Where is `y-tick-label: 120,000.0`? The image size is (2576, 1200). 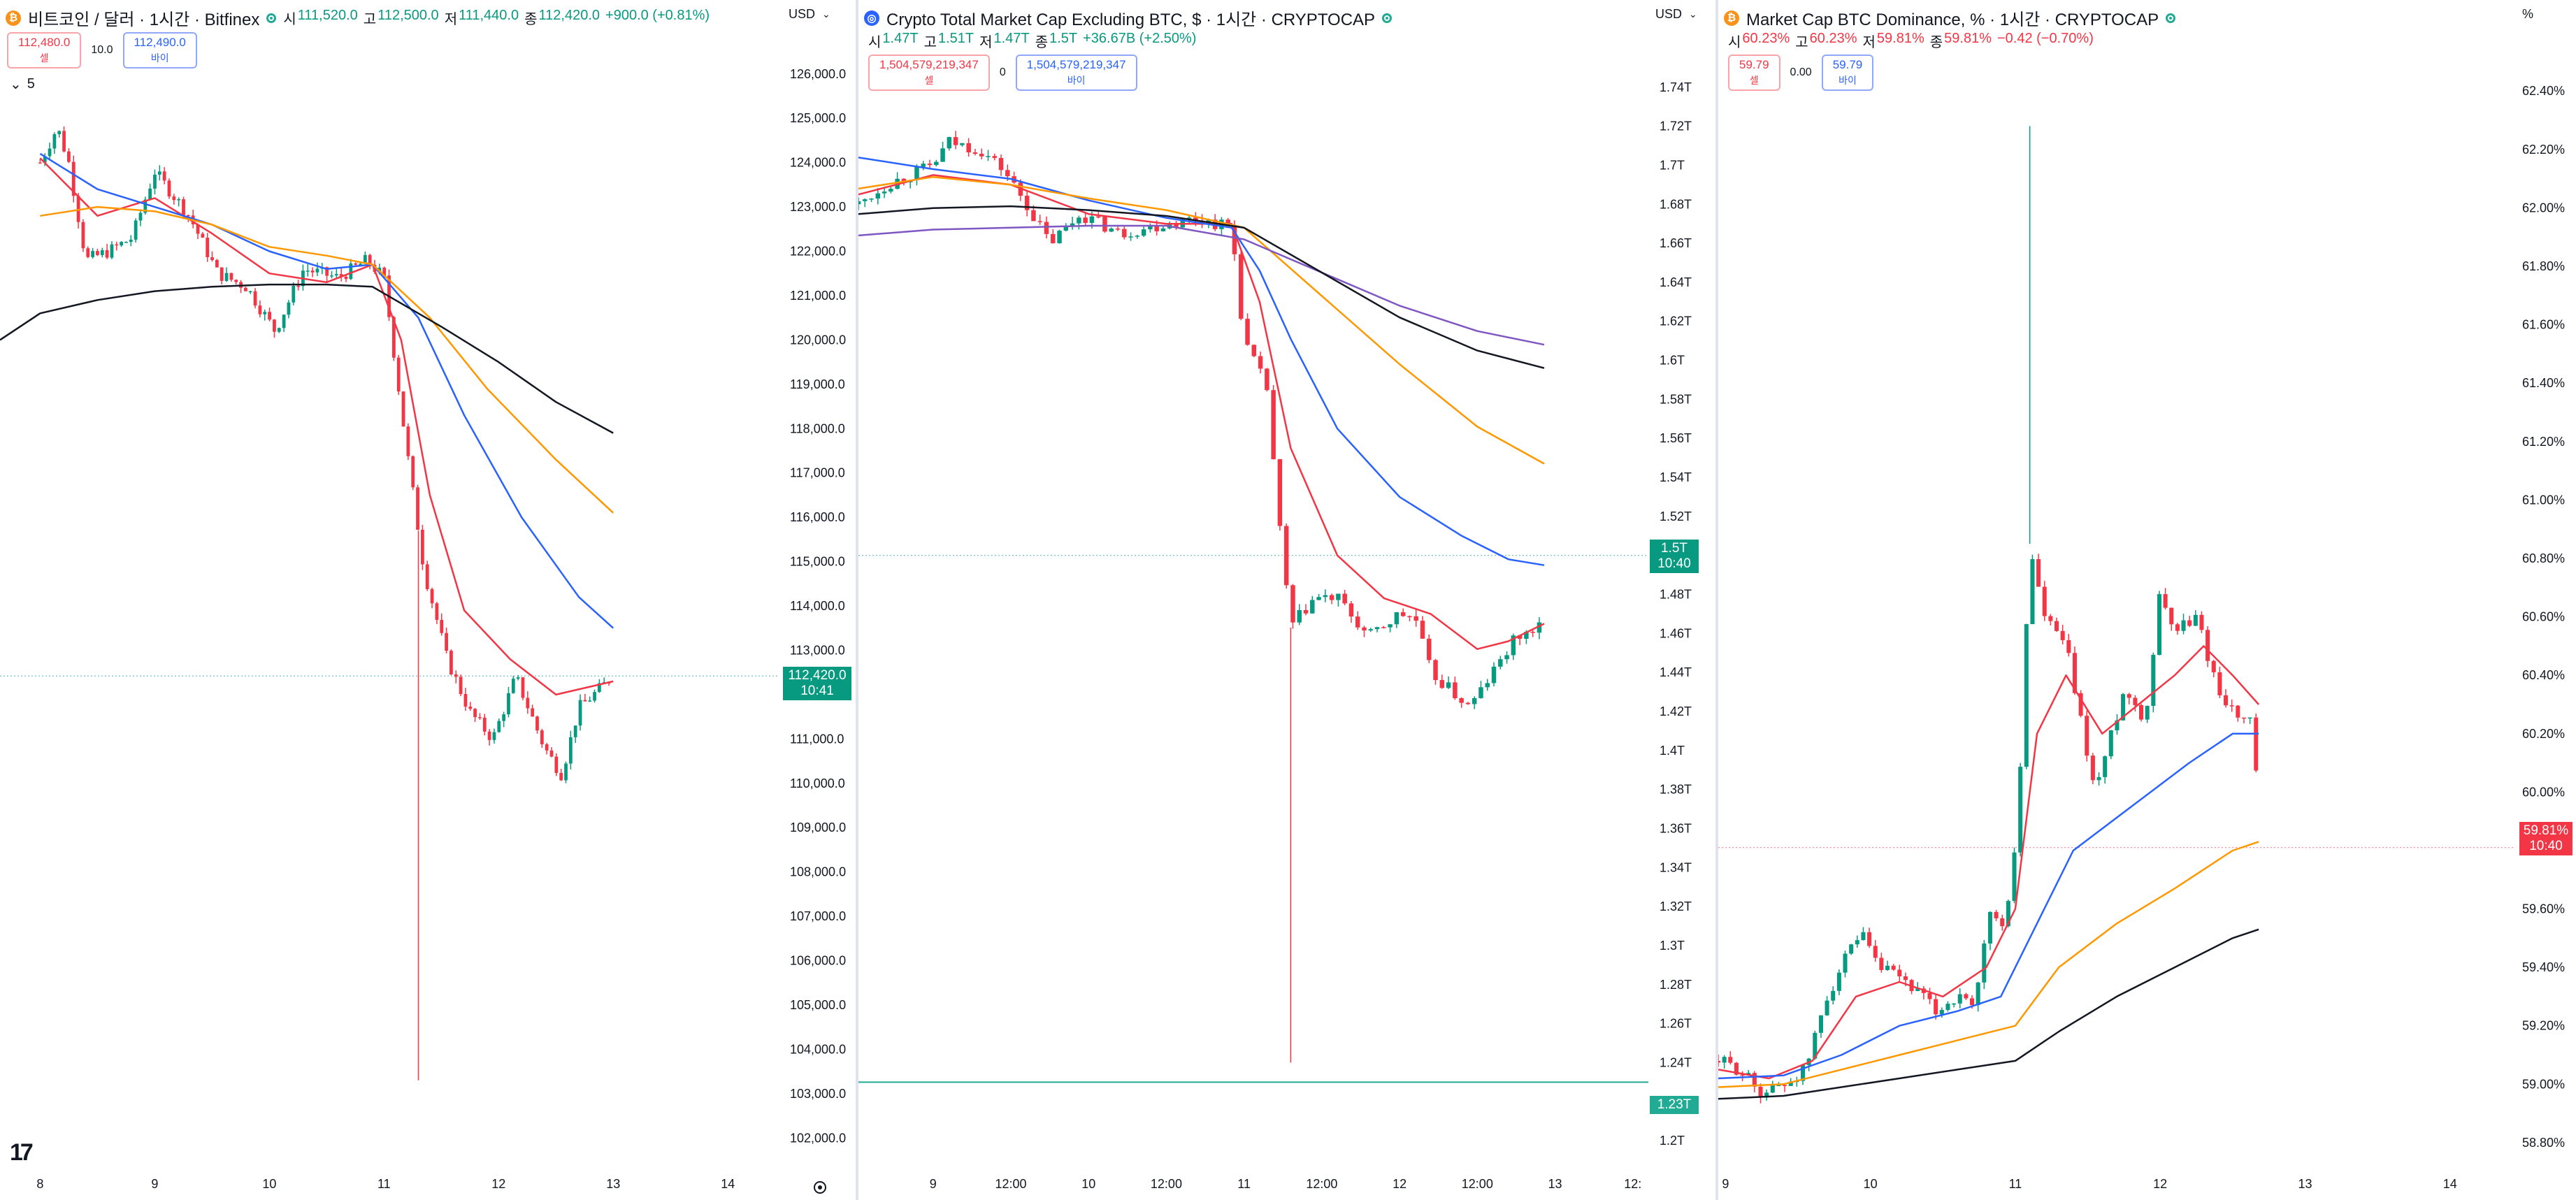 y-tick-label: 120,000.0 is located at coordinates (818, 340).